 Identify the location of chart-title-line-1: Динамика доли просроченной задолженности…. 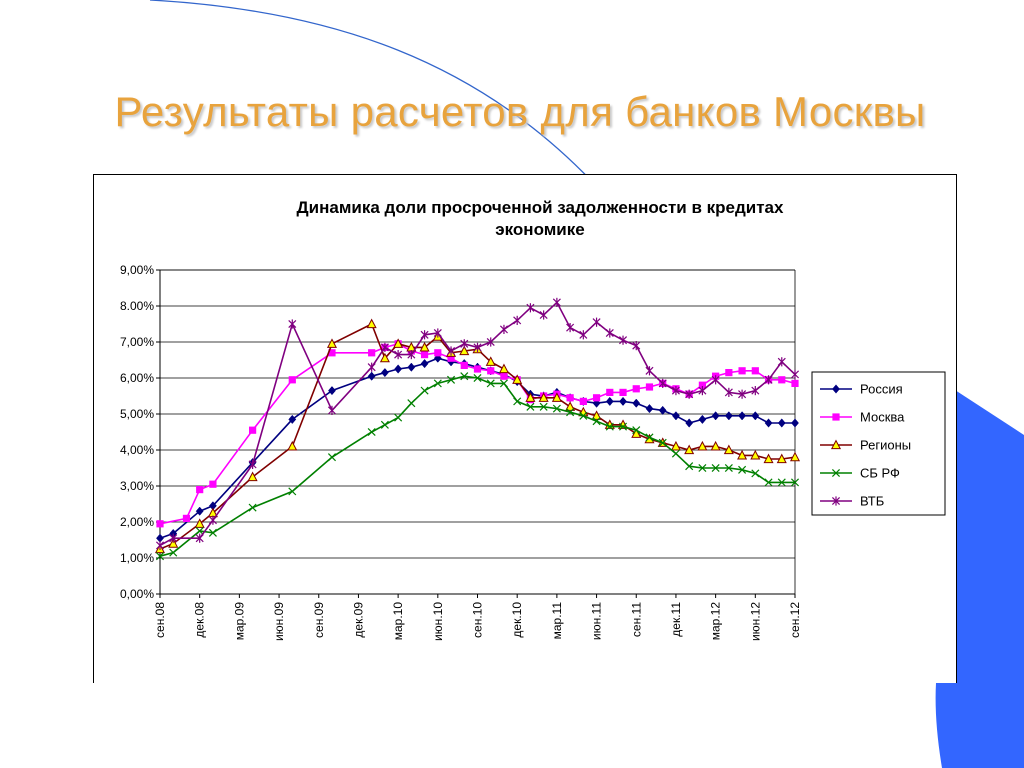
(540, 207).